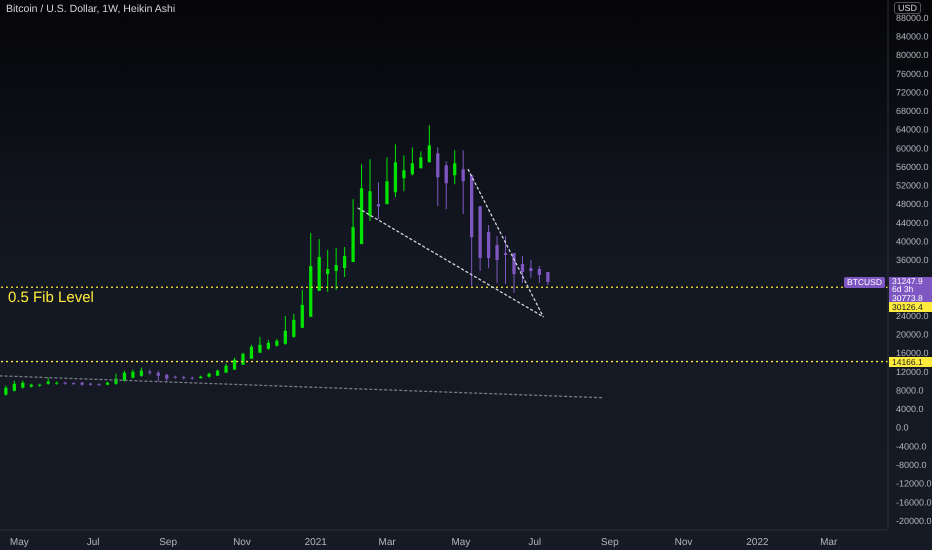 The width and height of the screenshot is (932, 550). I want to click on y-tick-label: 64000.0, so click(912, 129).